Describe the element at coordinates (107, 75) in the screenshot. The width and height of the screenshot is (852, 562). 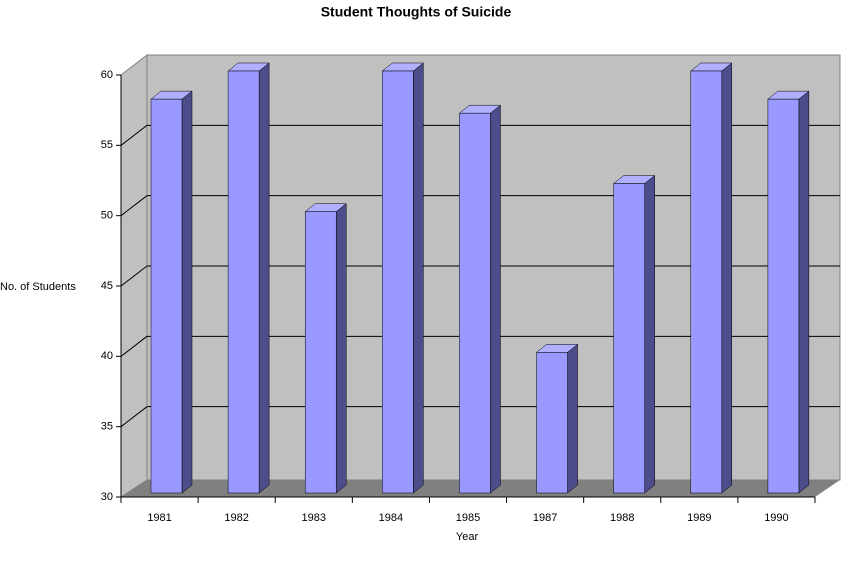
I see `y-tick-label: 60` at that location.